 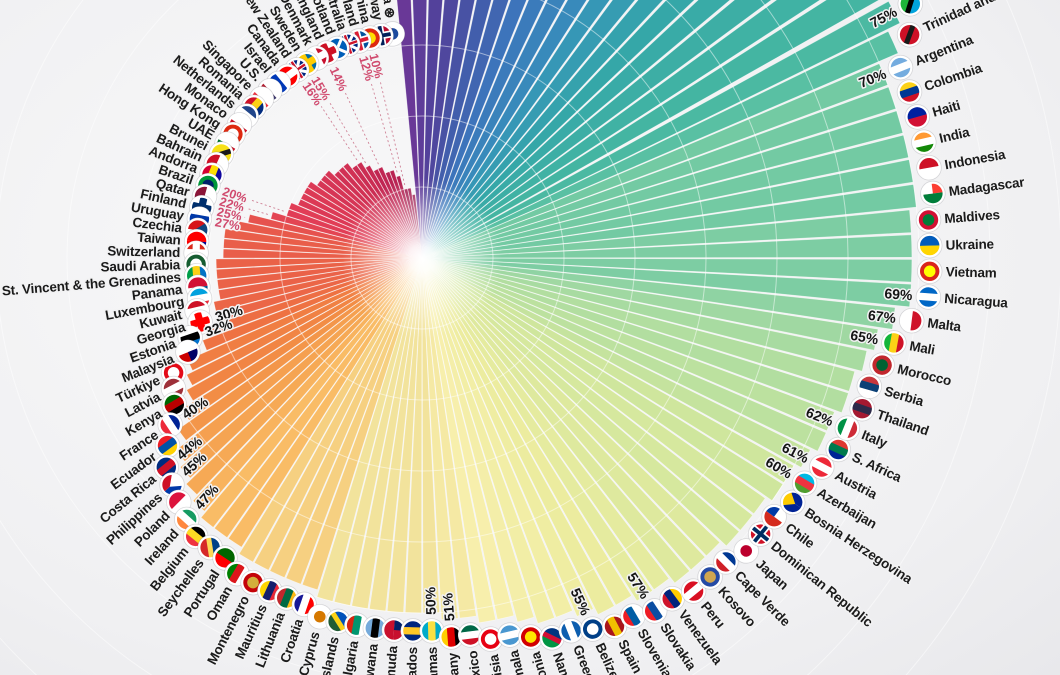 What do you see at coordinates (433, 661) in the screenshot?
I see `country-label: Bahamas` at bounding box center [433, 661].